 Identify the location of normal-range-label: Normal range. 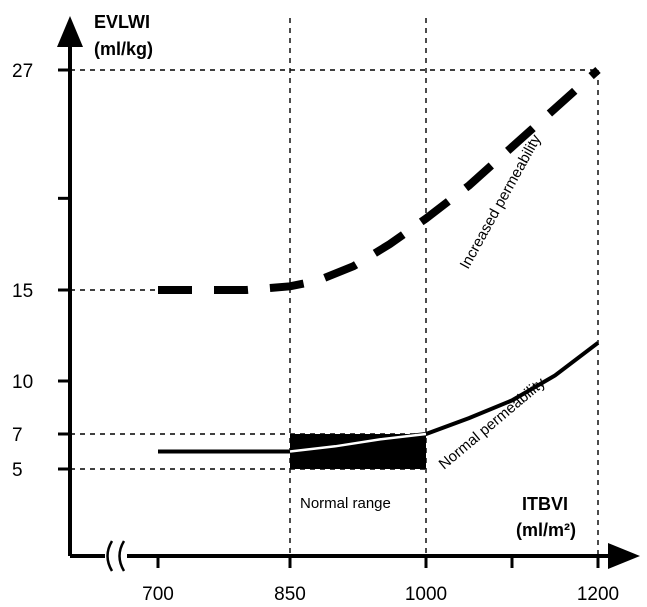
(345, 503).